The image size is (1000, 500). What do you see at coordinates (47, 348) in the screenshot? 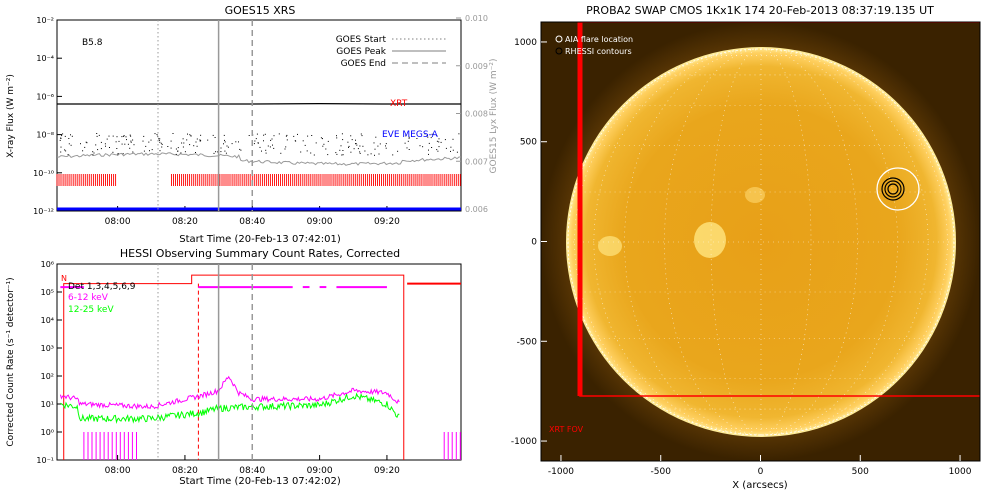
I see `hessi-y-tick-label: 10³` at bounding box center [47, 348].